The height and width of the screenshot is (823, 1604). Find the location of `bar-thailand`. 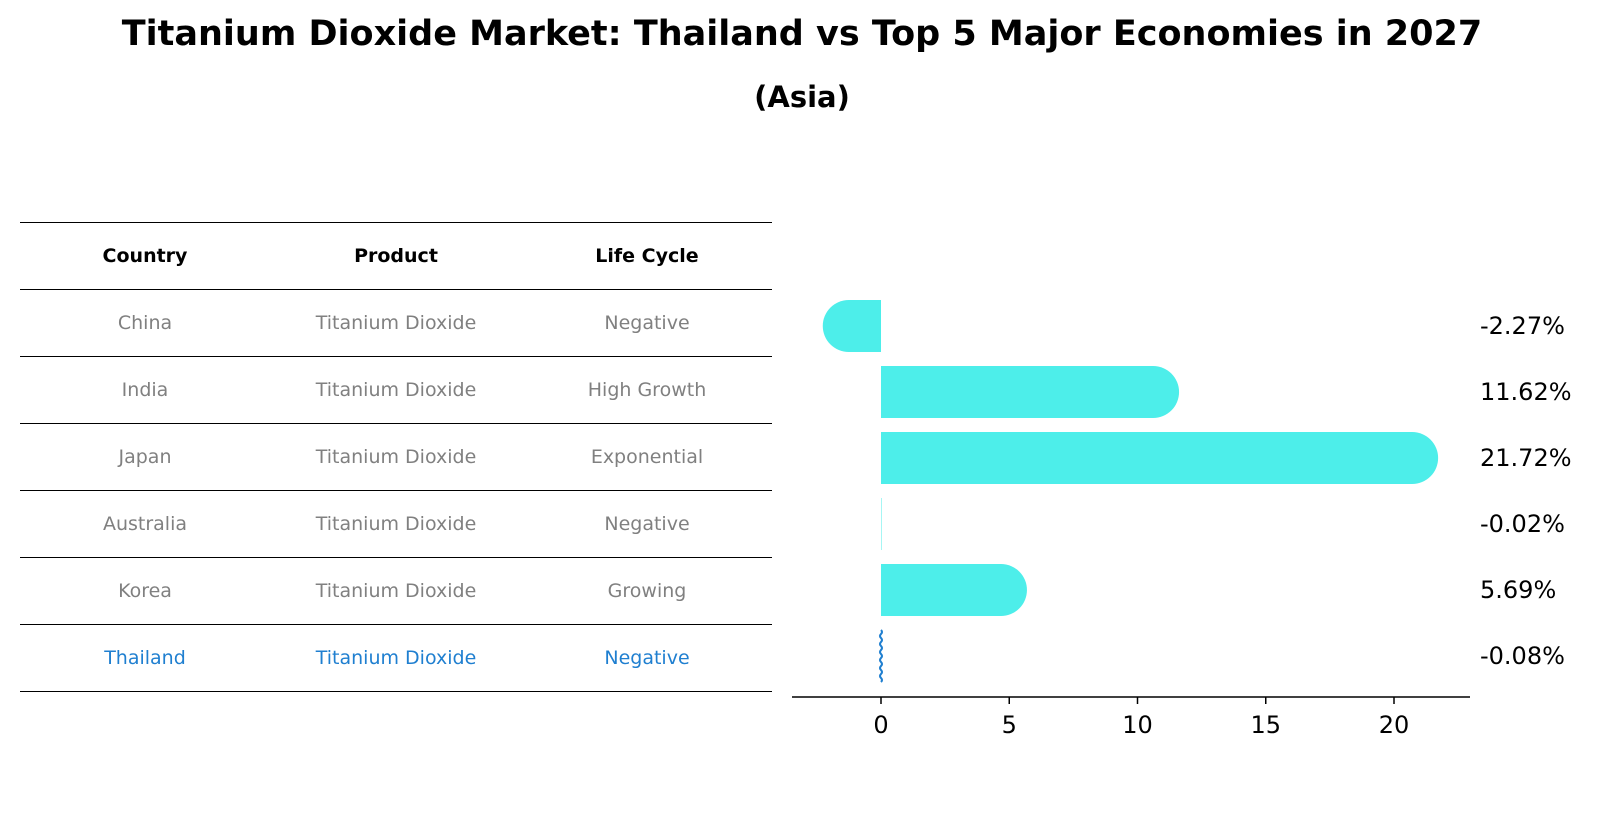

bar-thailand is located at coordinates (881, 656).